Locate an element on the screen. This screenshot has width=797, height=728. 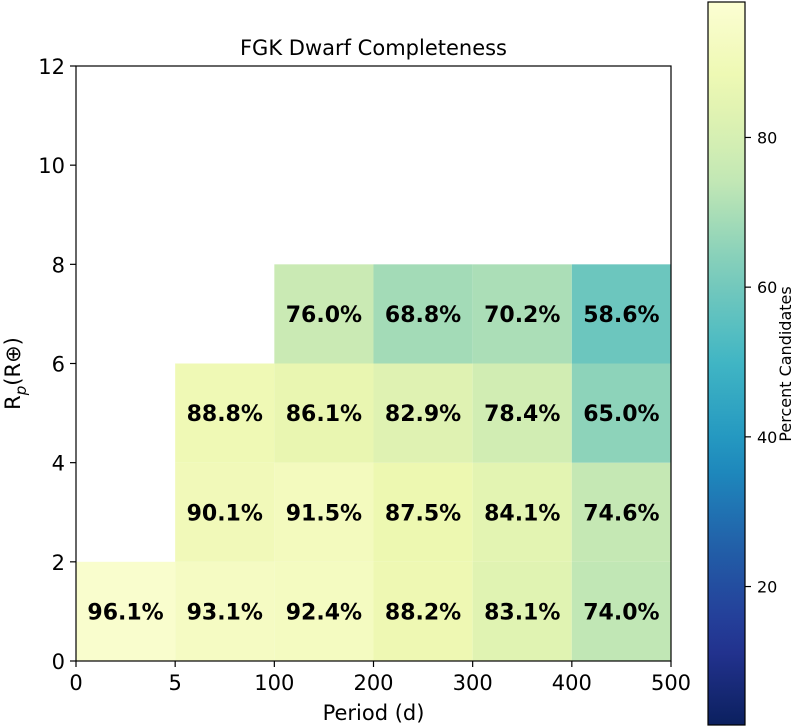
cell-value-label: 70.2% is located at coordinates (522, 315).